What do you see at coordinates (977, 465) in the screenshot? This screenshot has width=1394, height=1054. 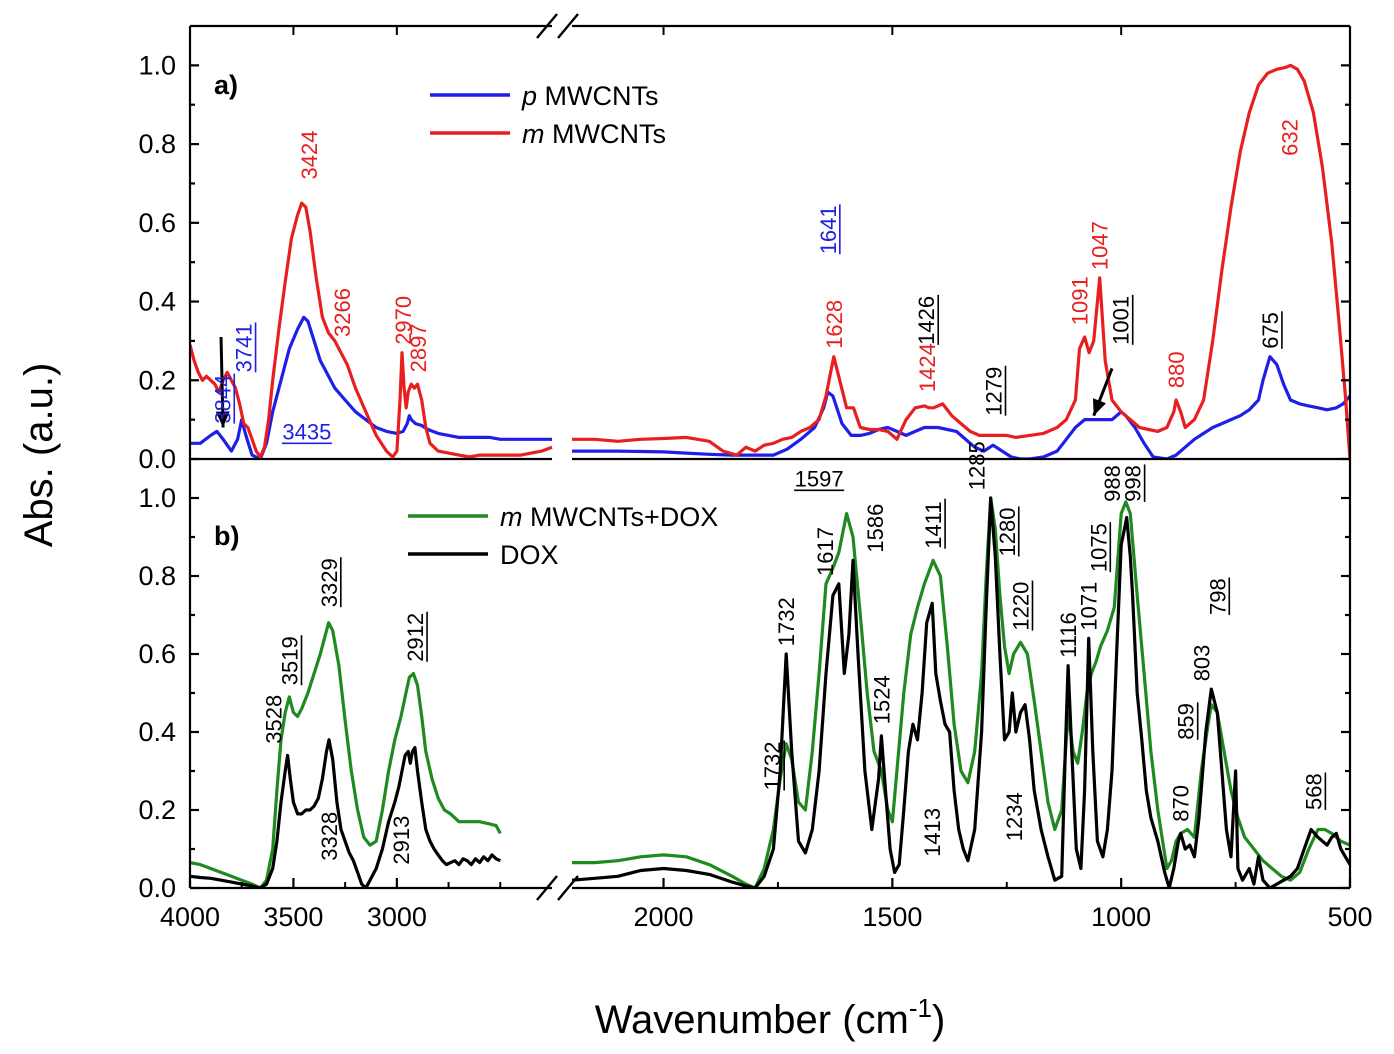 I see `peak-label-1285: 1285` at bounding box center [977, 465].